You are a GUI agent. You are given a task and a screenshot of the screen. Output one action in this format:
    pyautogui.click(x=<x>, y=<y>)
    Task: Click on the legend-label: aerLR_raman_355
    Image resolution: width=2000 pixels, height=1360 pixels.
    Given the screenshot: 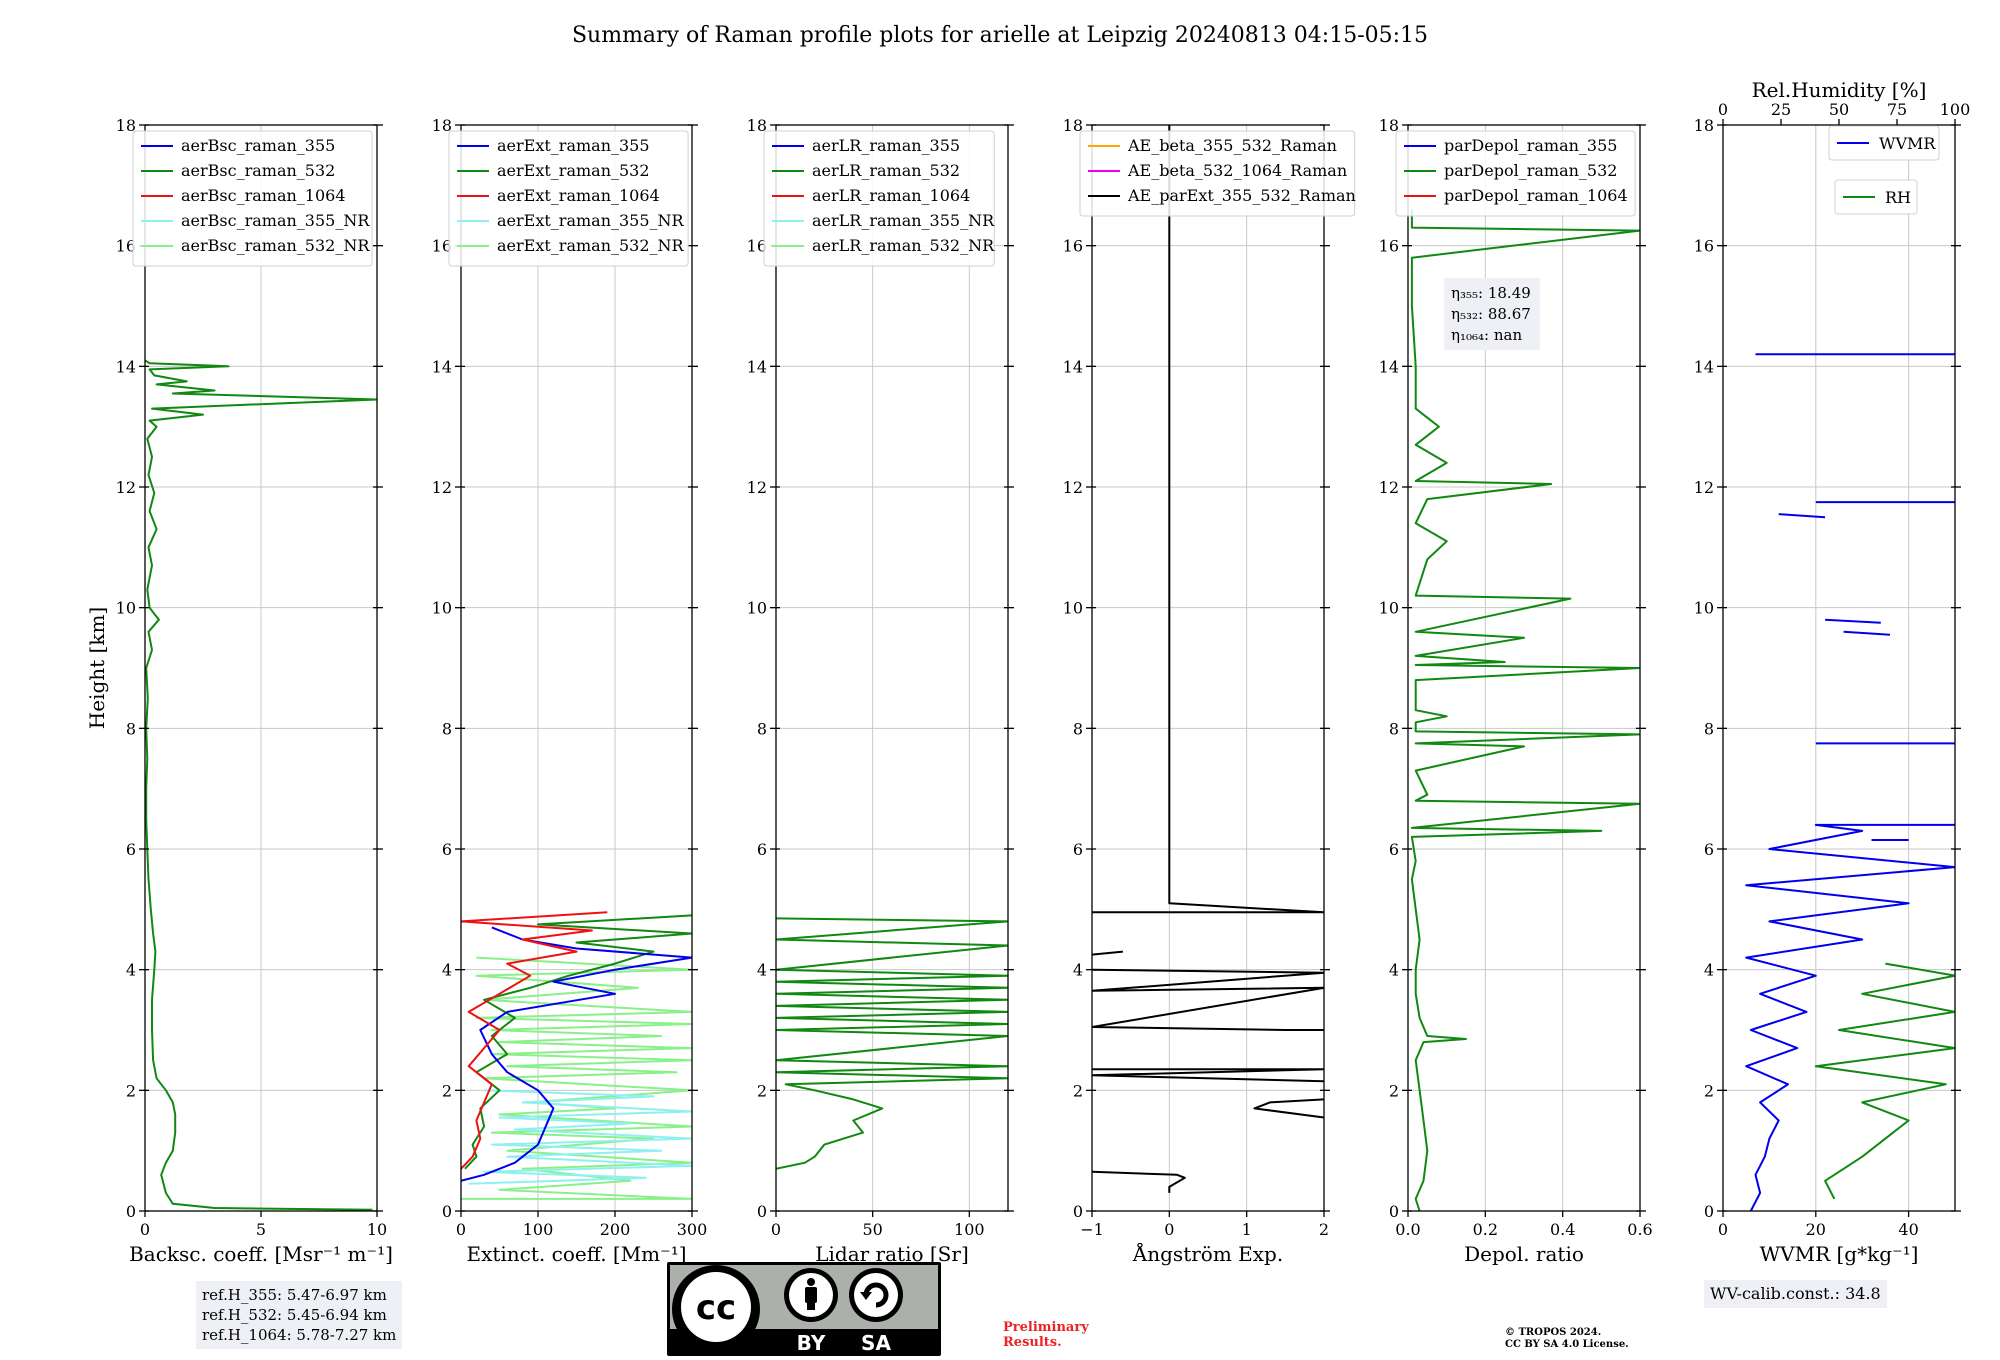 What is the action you would take?
    pyautogui.click(x=886, y=145)
    